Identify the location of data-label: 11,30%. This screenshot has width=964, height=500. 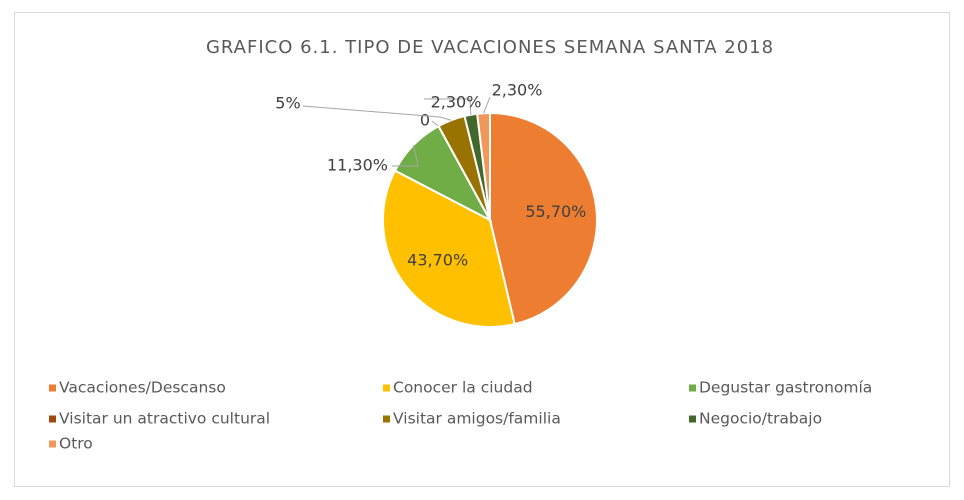
(357, 165).